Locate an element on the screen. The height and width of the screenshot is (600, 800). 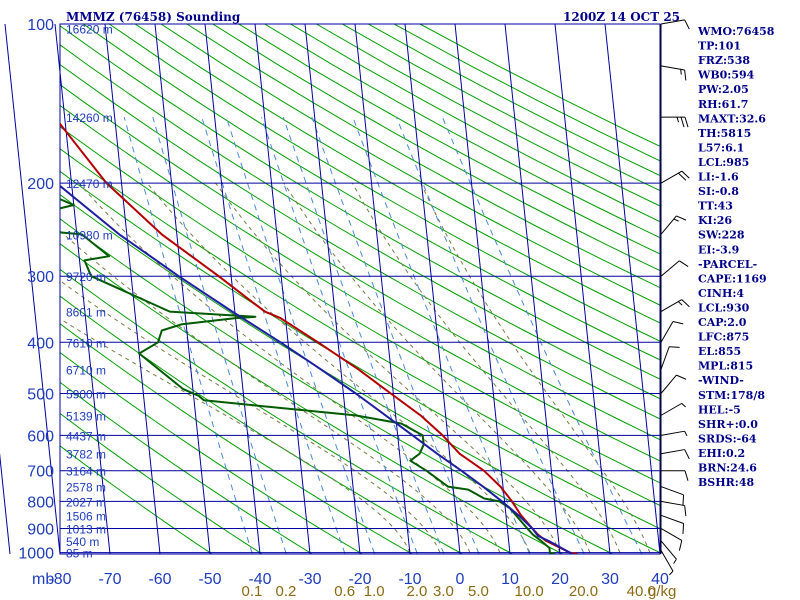
pressure-tick-label: 700 is located at coordinates (40, 472).